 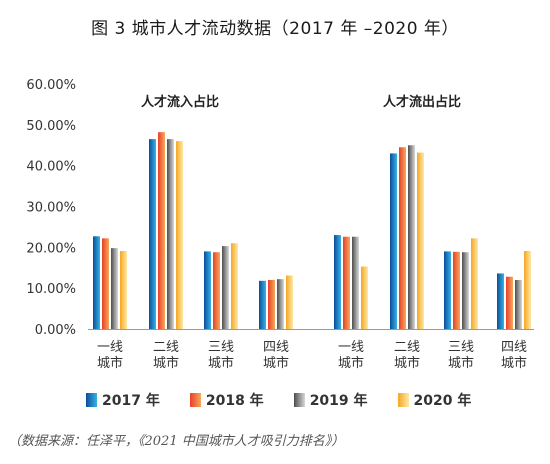 I want to click on y-tick-label: 0.00%, so click(x=55, y=330).